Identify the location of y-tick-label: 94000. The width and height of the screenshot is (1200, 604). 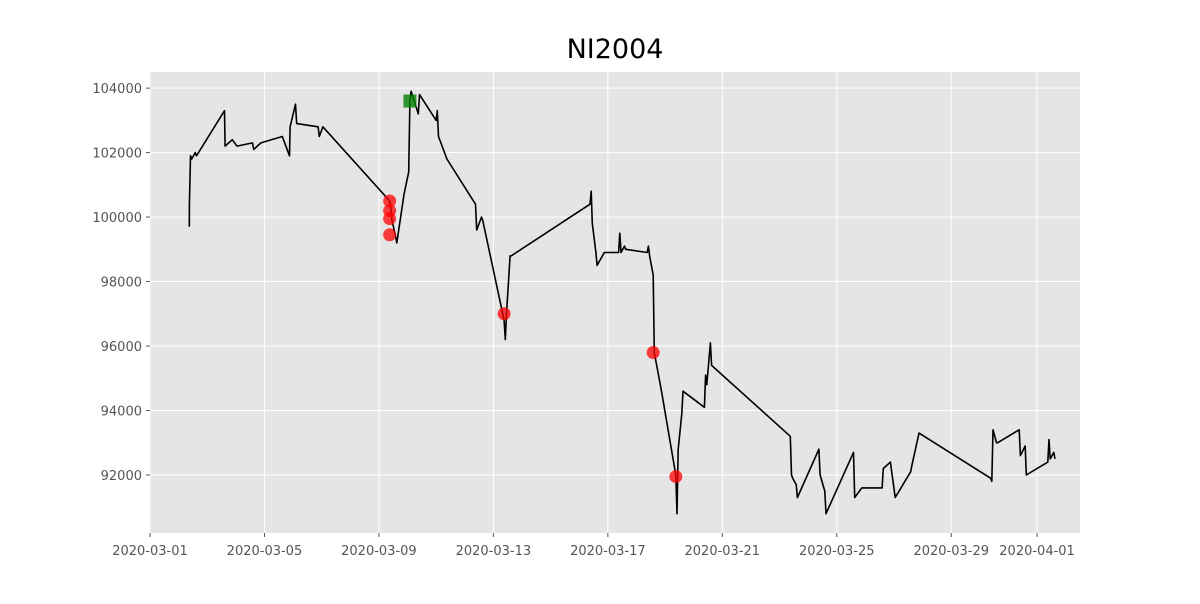
(121, 411).